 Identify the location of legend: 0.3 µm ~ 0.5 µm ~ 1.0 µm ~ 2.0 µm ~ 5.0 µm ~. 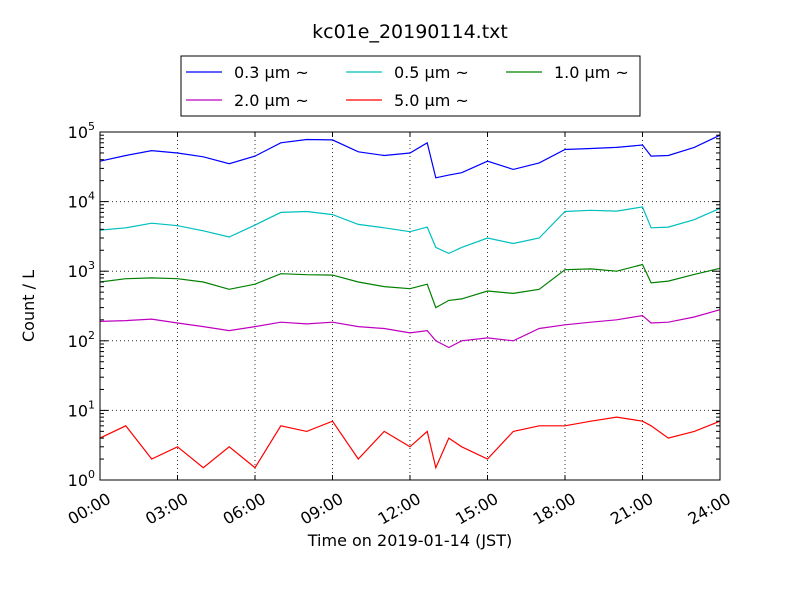
(410, 86).